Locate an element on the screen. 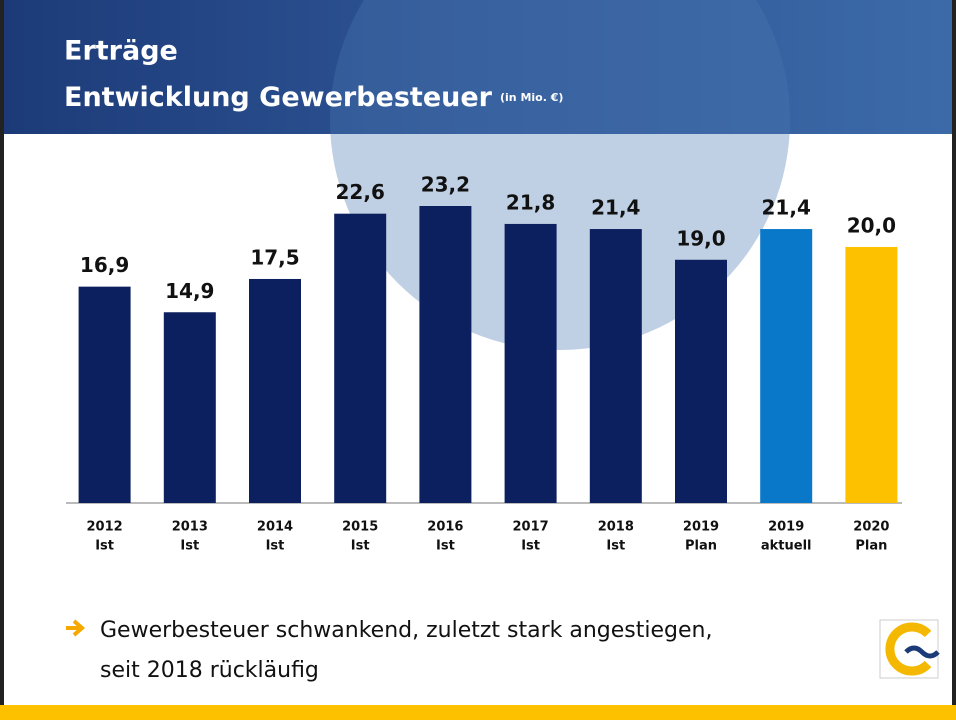 This screenshot has height=720, width=956. value-label: 14,9 is located at coordinates (189, 291).